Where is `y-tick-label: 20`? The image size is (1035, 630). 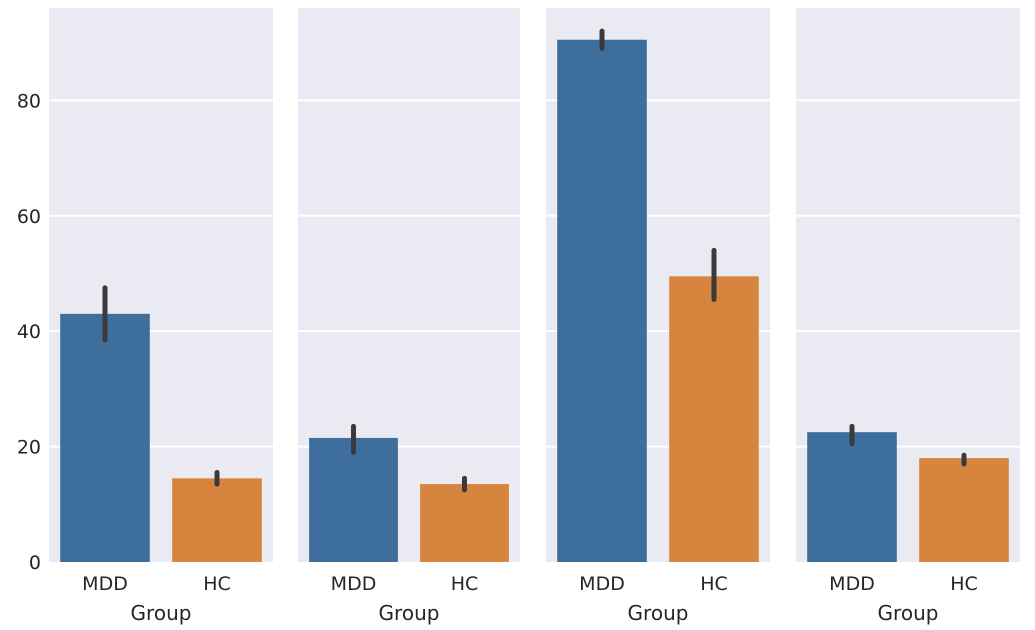
y-tick-label: 20 is located at coordinates (29, 448).